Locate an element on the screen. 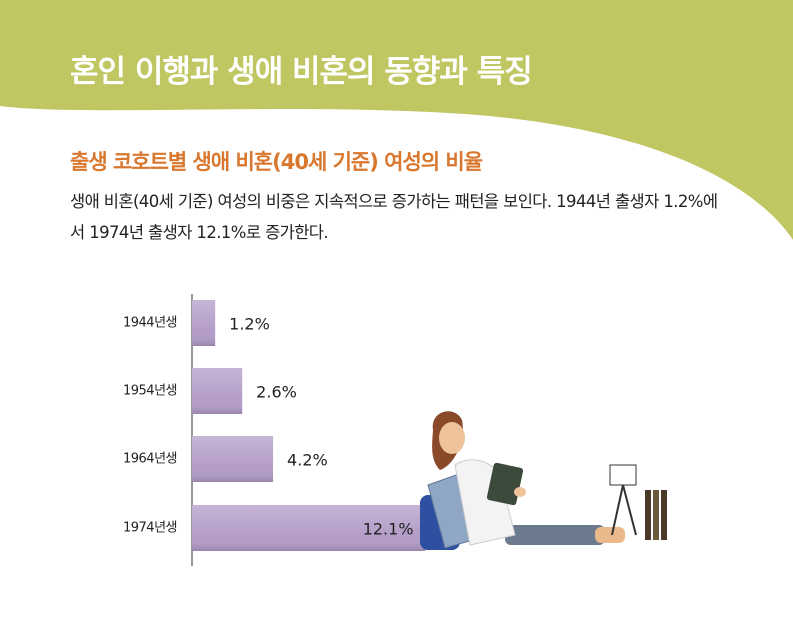  y-tick-label: 1964년생 is located at coordinates (150, 459).